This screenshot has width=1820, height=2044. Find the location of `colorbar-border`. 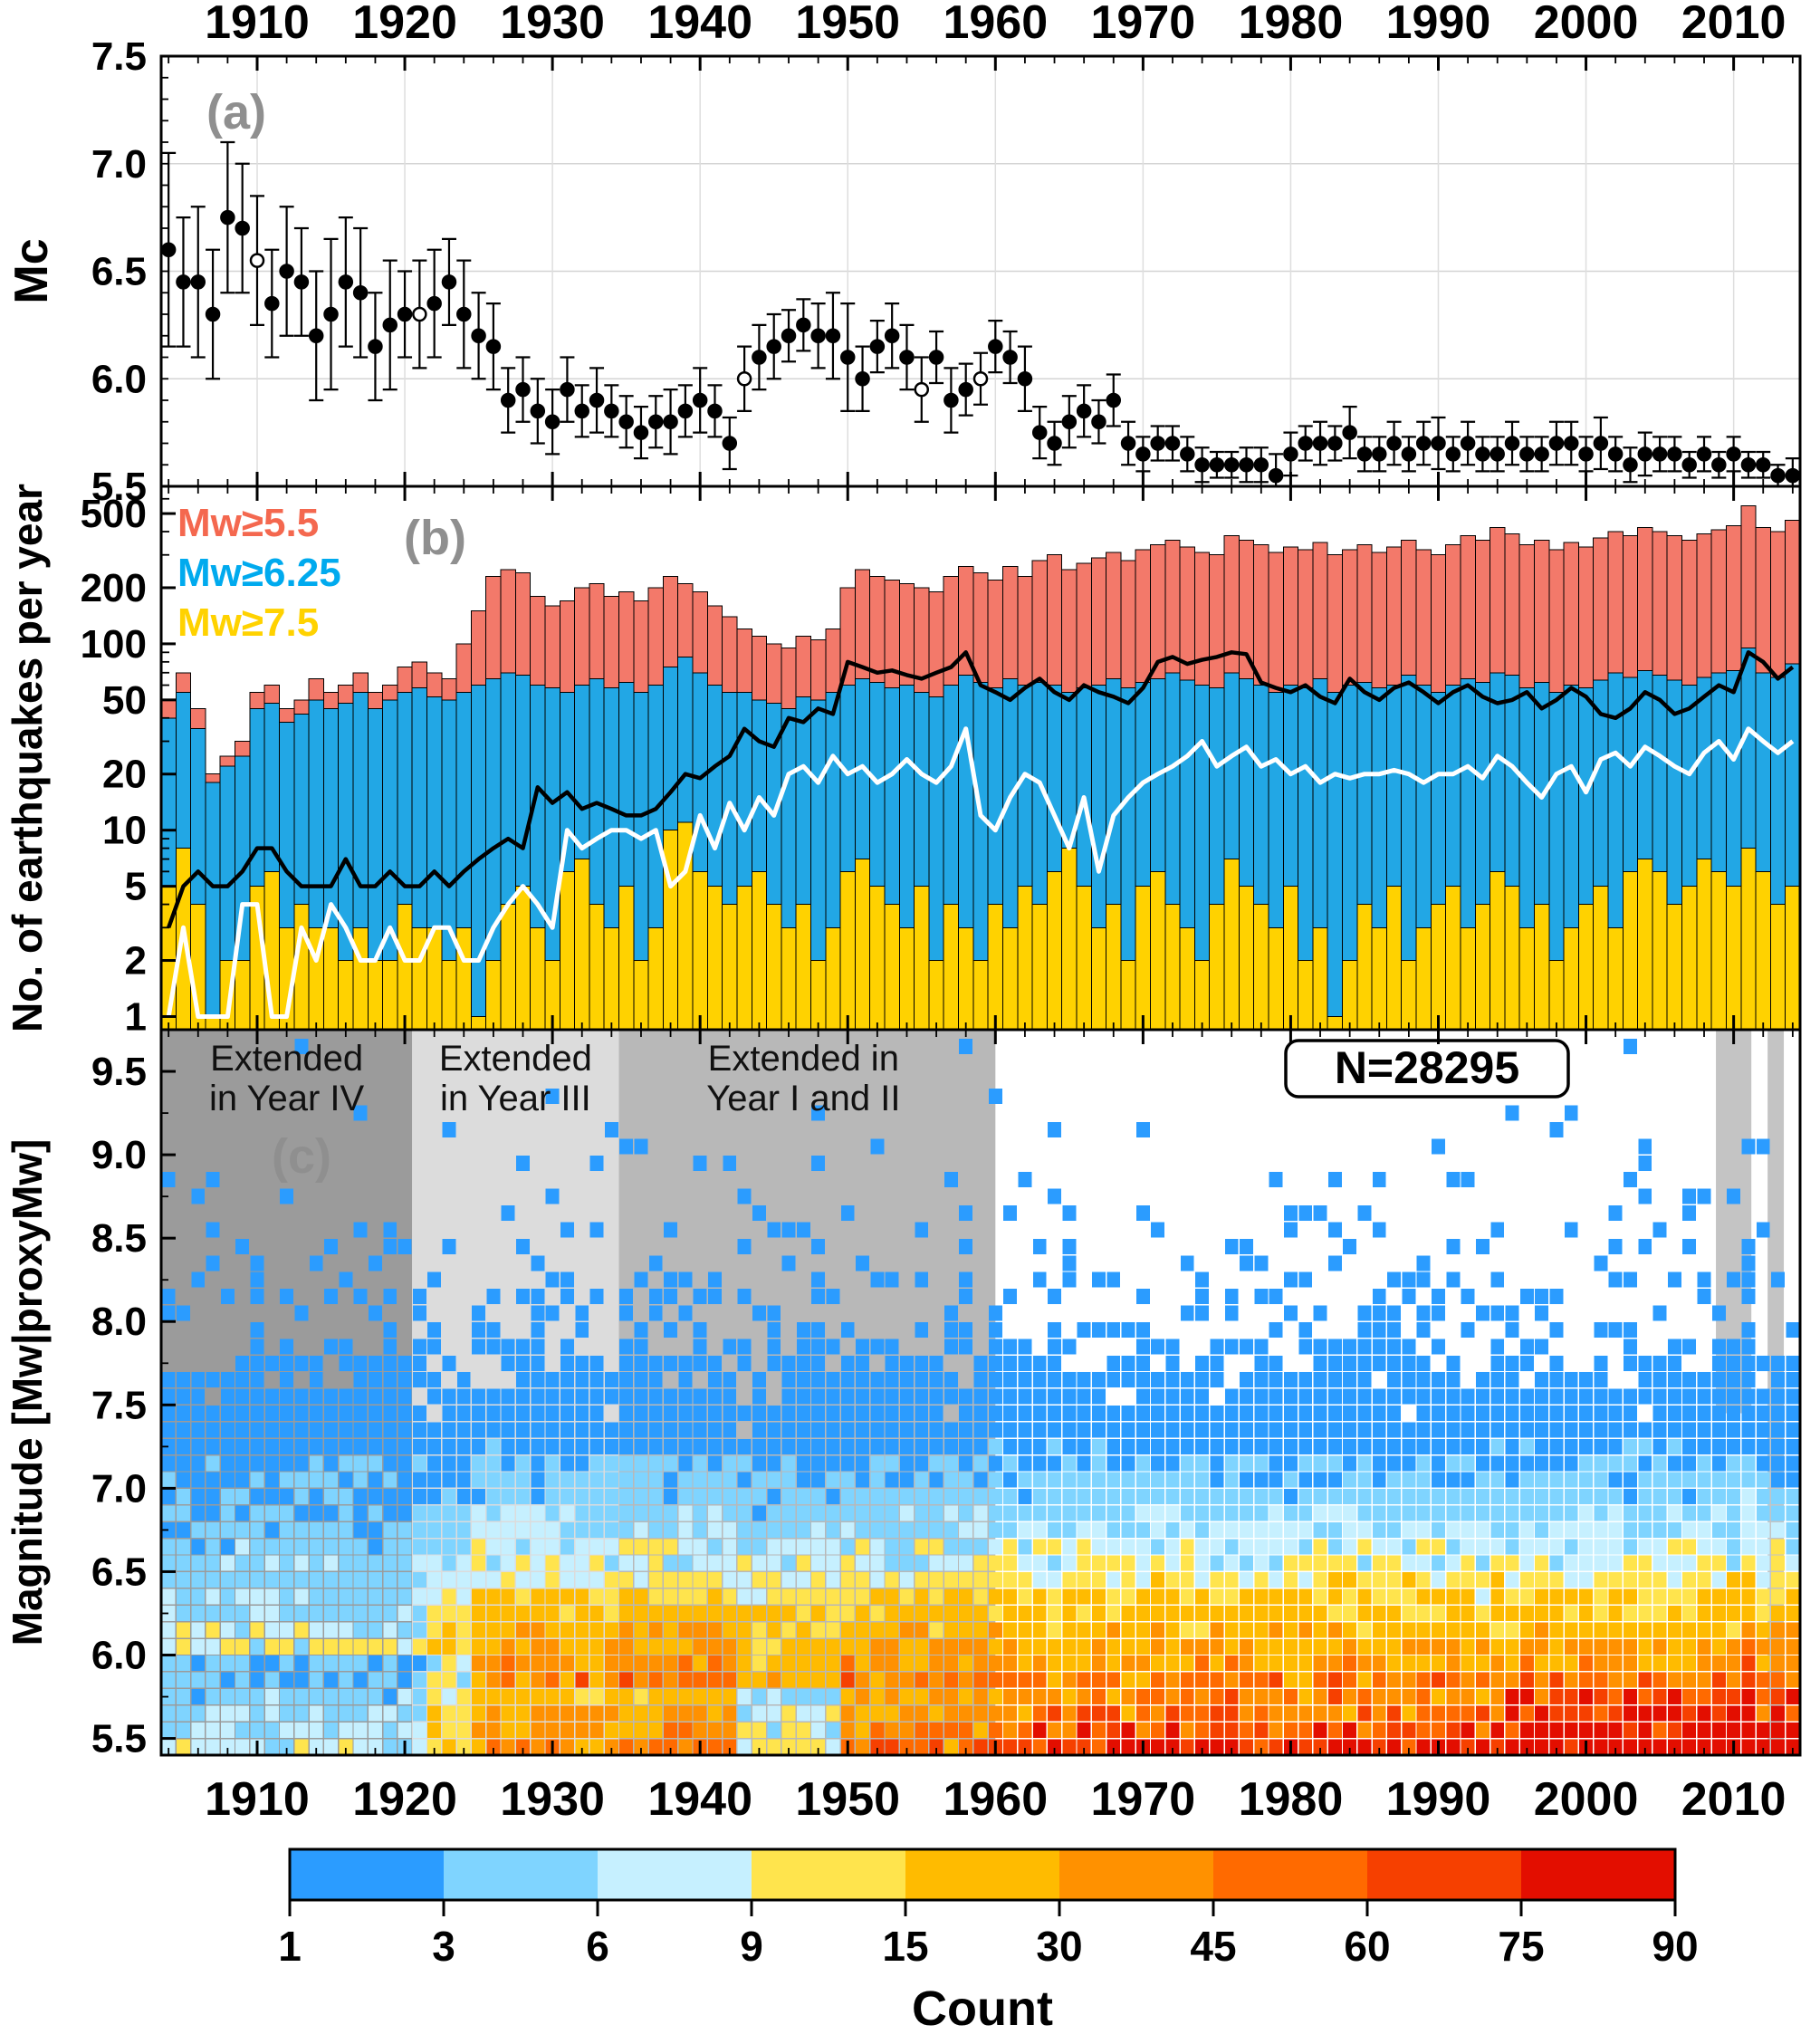

colorbar-border is located at coordinates (983, 1874).